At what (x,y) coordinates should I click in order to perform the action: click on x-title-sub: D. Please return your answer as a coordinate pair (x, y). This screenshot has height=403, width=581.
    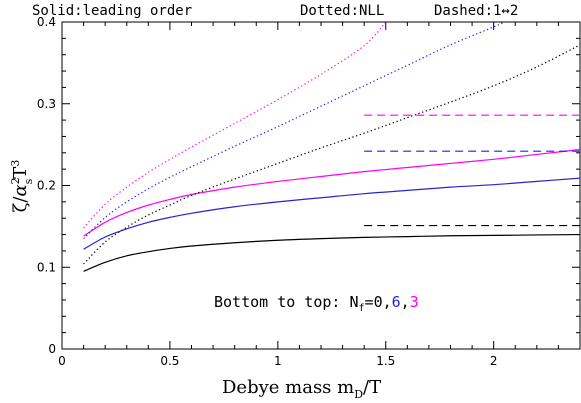
    Looking at the image, I should click on (358, 394).